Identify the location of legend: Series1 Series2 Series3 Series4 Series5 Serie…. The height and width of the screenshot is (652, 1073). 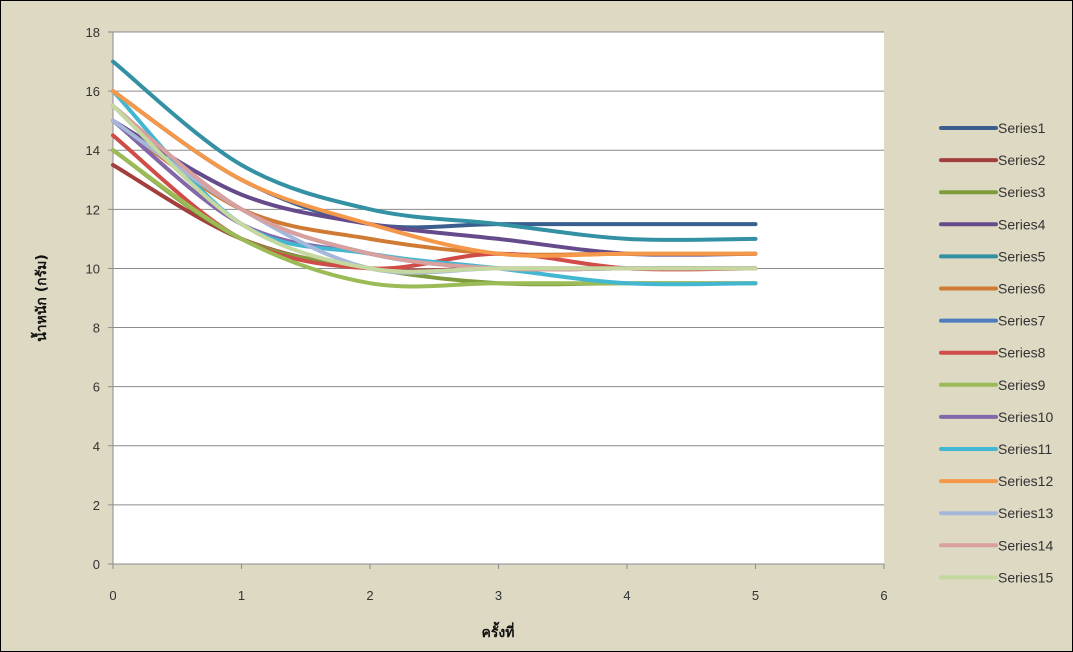
(996, 352).